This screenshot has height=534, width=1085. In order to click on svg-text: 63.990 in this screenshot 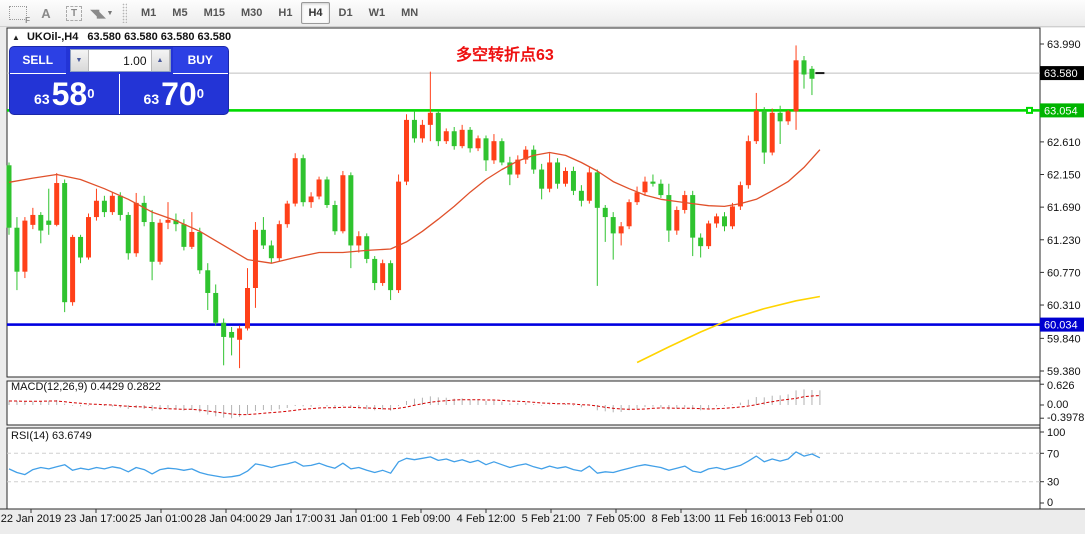, I will do `click(1064, 45)`.